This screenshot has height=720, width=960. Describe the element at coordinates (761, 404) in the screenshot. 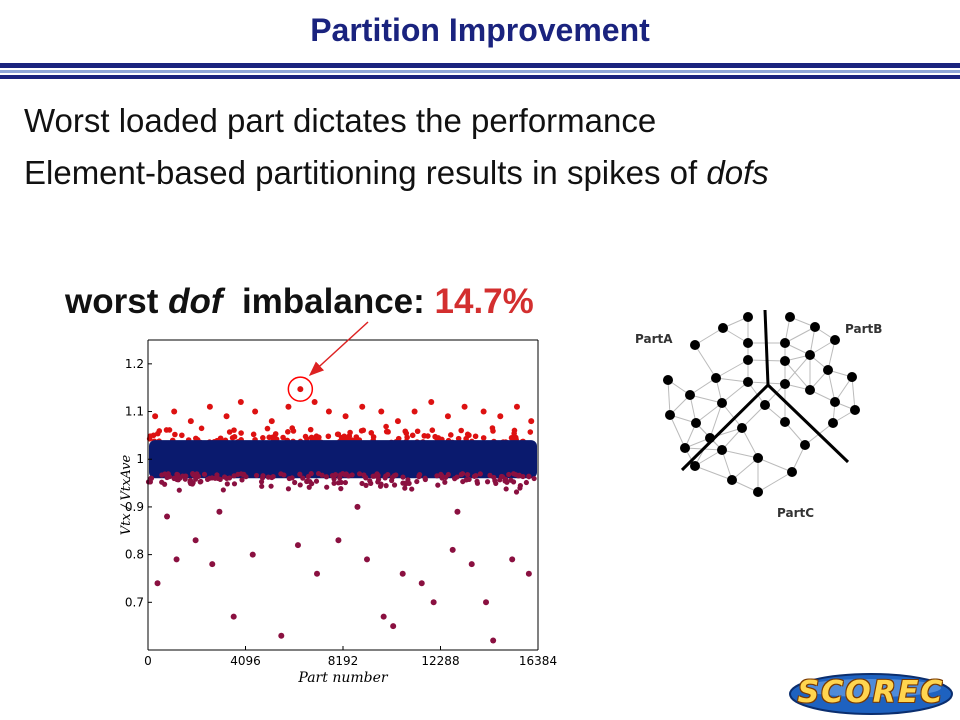

I see `mesh-nodes` at that location.